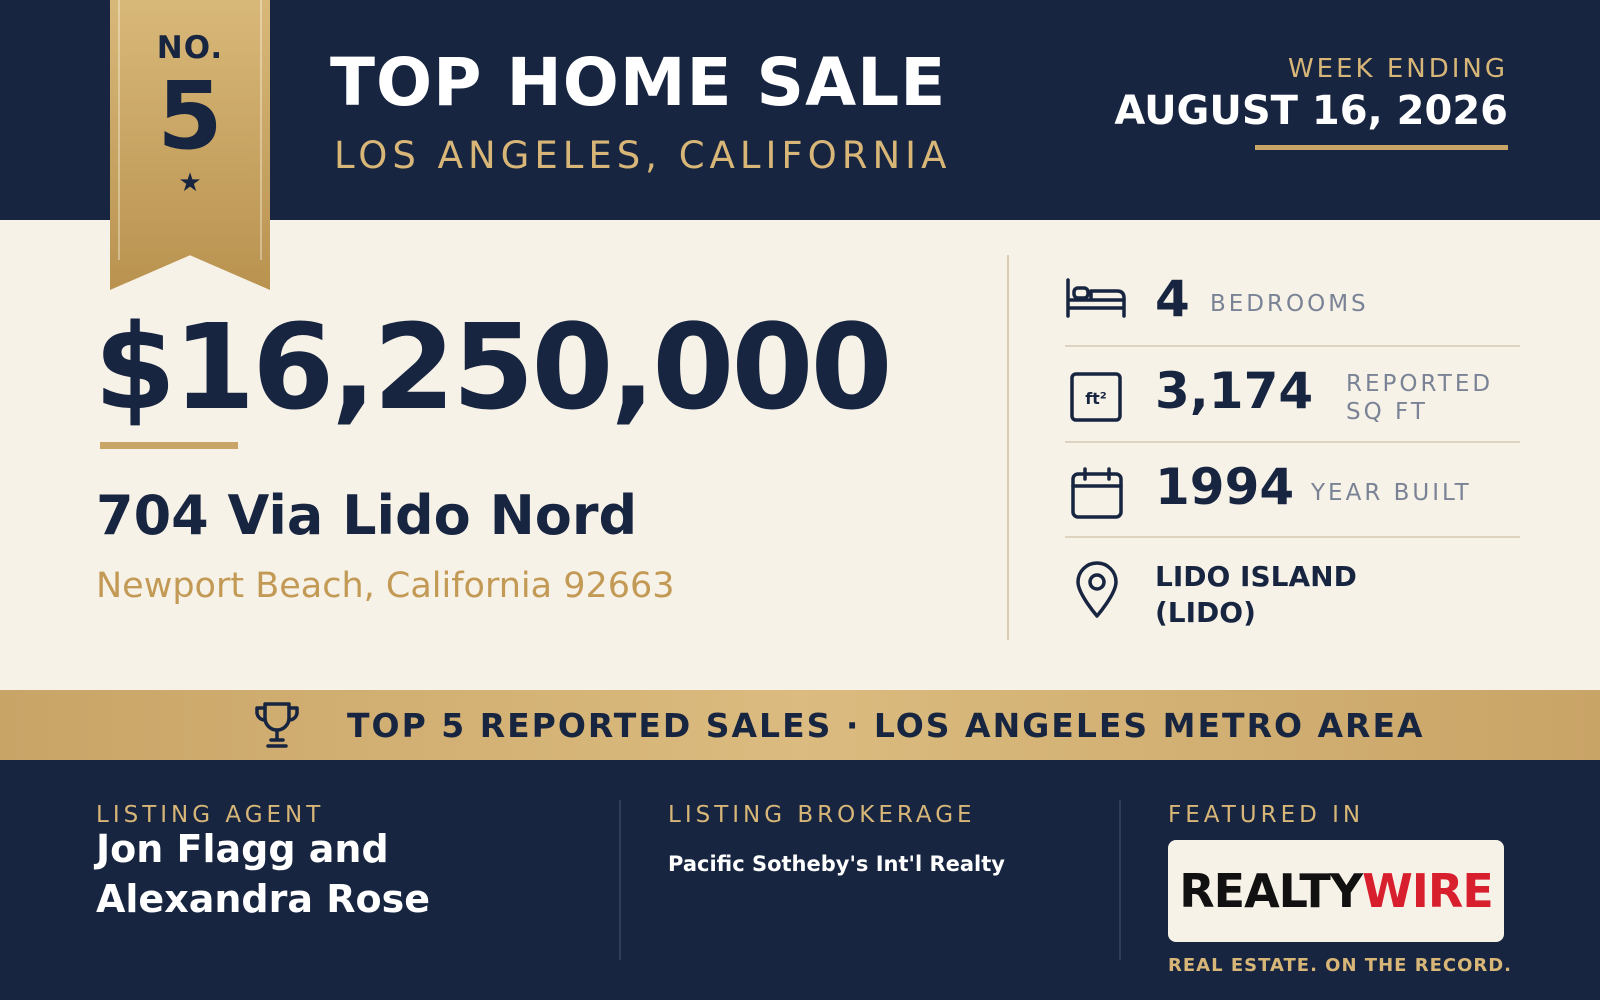 Image resolution: width=1600 pixels, height=1000 pixels. What do you see at coordinates (1096, 300) in the screenshot?
I see `bed-icon` at bounding box center [1096, 300].